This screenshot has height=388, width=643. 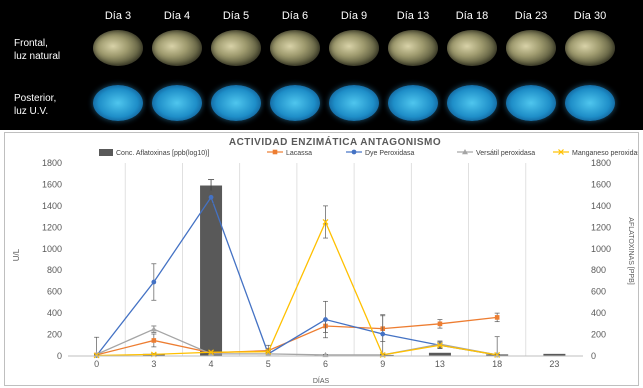 What do you see at coordinates (299, 153) in the screenshot?
I see `legend-label: Lacassa` at bounding box center [299, 153].